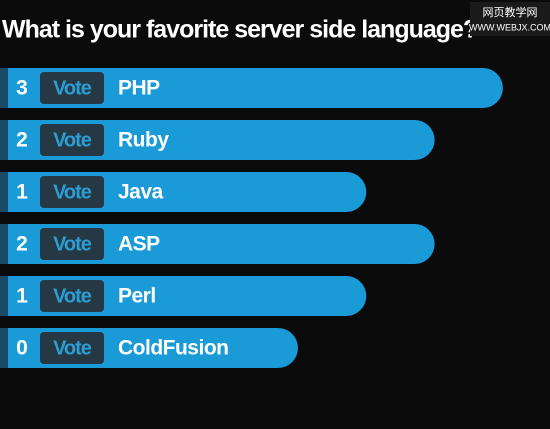 Image resolution: width=550 pixels, height=429 pixels. Describe the element at coordinates (143, 140) in the screenshot. I see `option-label: Ruby` at that location.